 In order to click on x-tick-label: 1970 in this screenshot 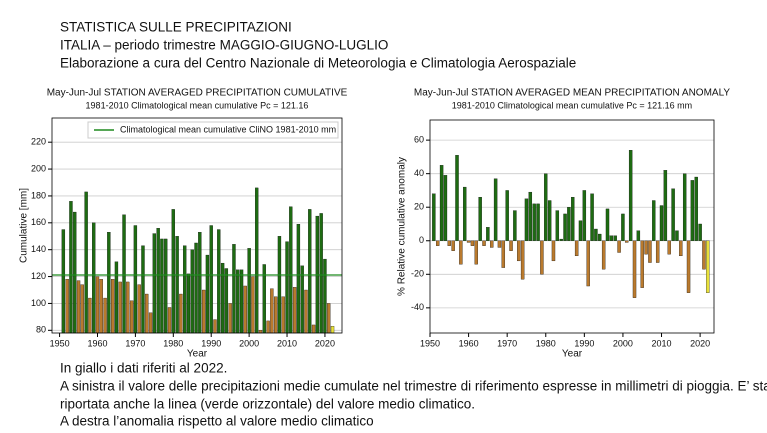, I will do `click(135, 343)`.